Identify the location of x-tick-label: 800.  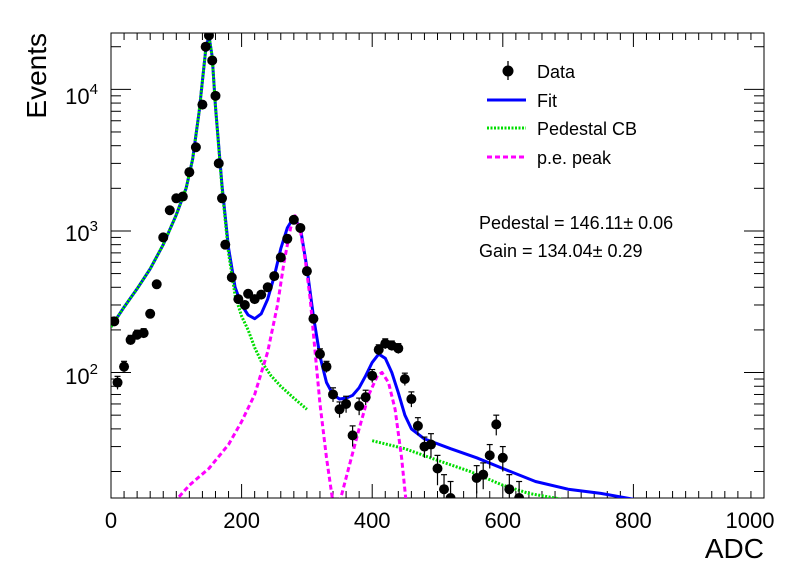
(633, 520).